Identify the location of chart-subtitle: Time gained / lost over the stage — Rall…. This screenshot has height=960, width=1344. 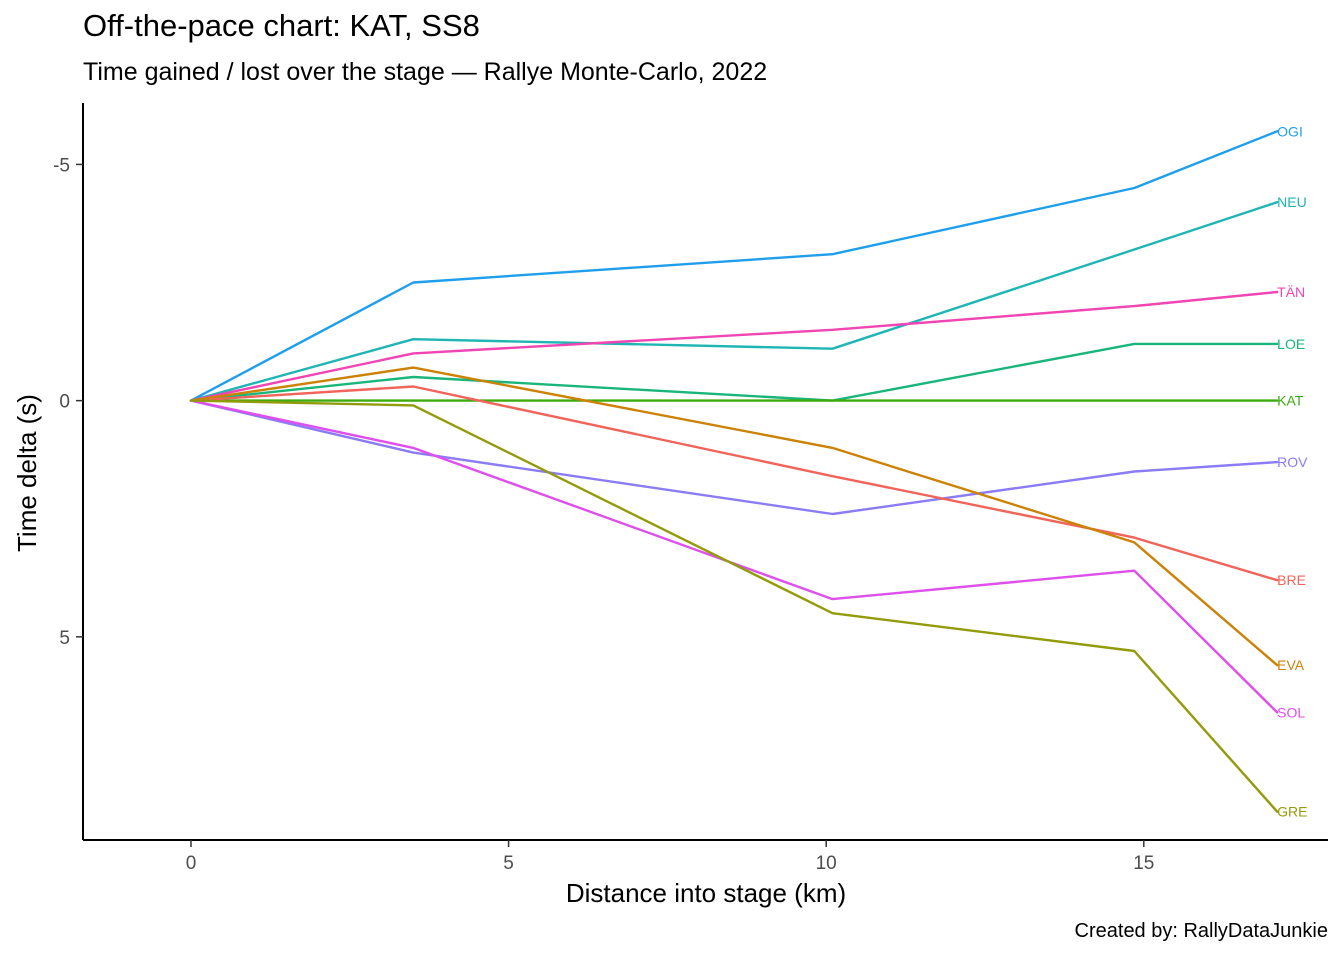
(425, 72).